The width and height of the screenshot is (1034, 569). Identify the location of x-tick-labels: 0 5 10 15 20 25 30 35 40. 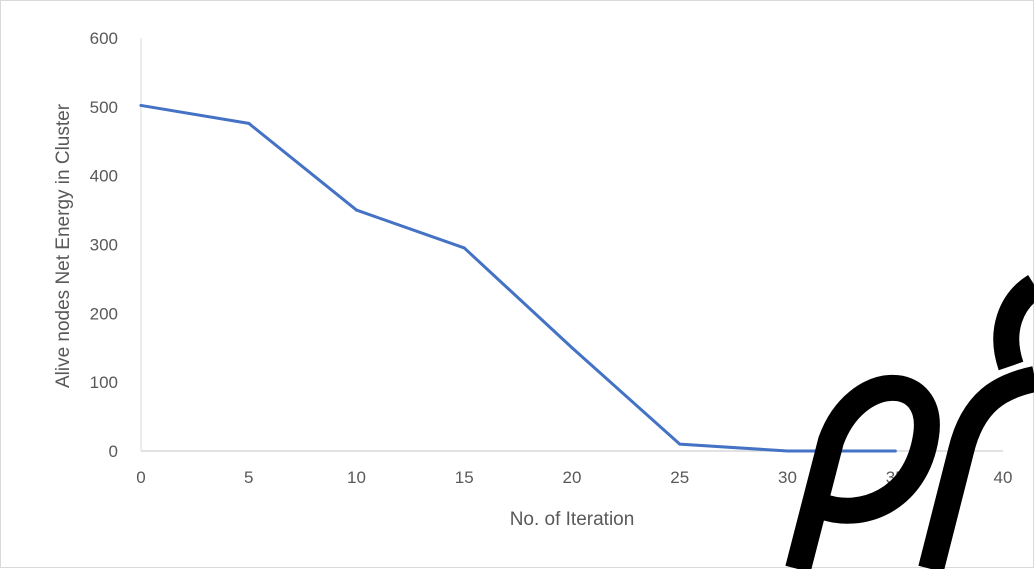
(574, 477).